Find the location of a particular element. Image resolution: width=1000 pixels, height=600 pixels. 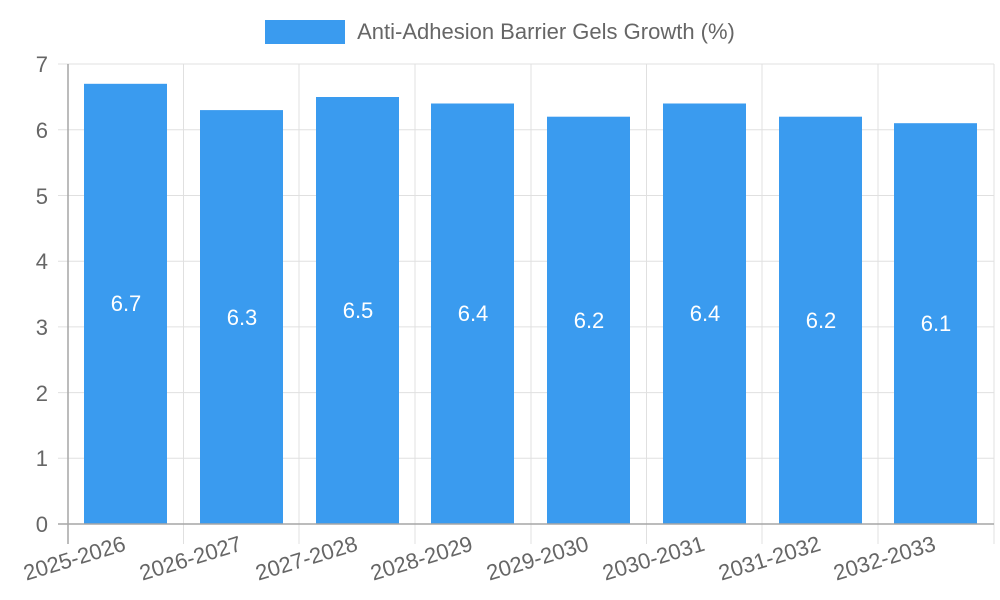

bar-2032-2033 is located at coordinates (935, 323).